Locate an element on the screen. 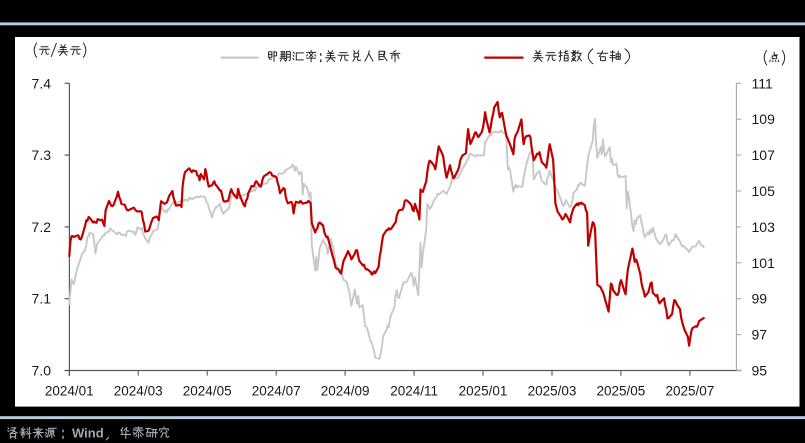 The height and width of the screenshot is (443, 805). svg-text: 7.4 is located at coordinates (42, 83).